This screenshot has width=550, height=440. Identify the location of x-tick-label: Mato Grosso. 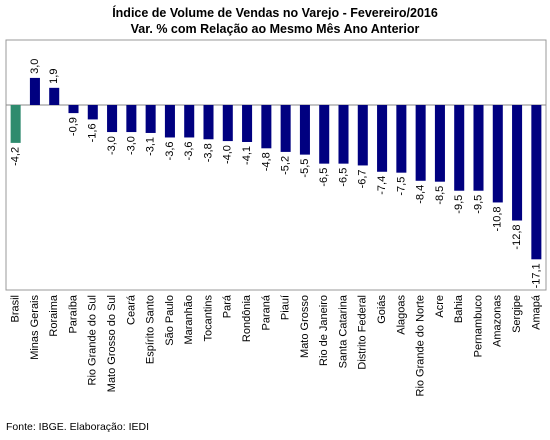
(305, 326).